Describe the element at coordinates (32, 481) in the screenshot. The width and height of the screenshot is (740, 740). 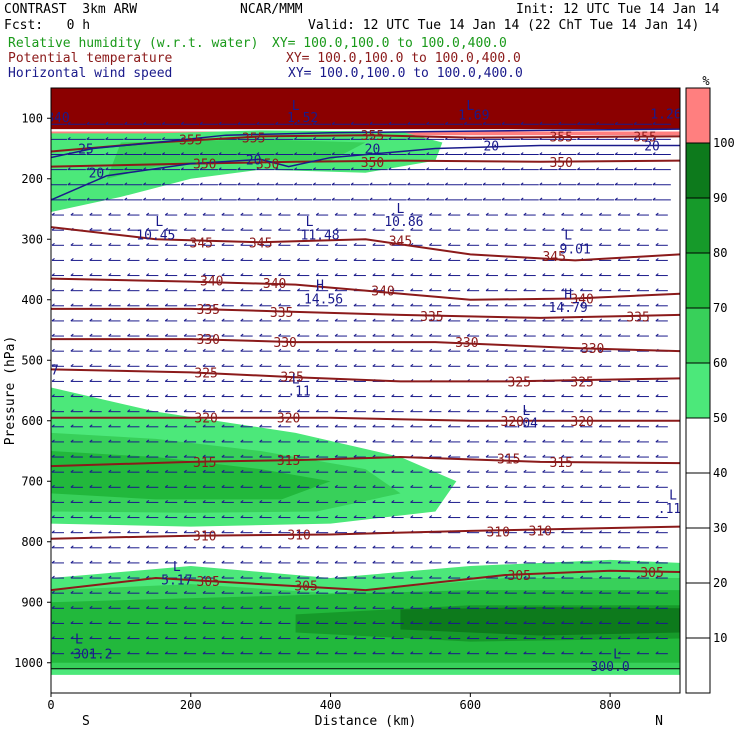
I see `y-tick-label: 700` at that location.